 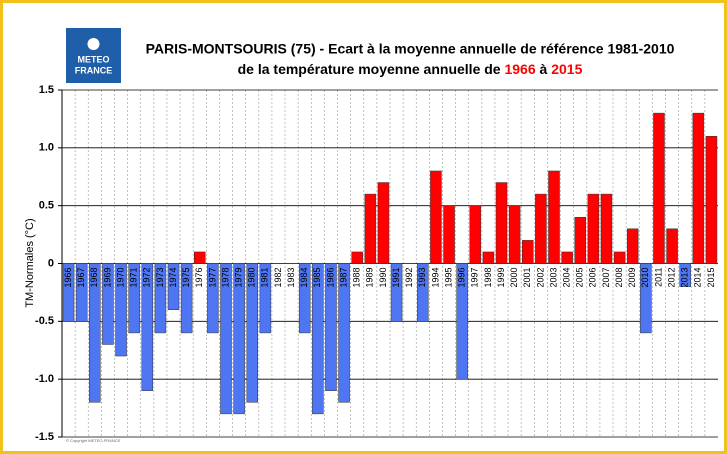 What do you see at coordinates (186, 278) in the screenshot?
I see `x-tick-label: 1975` at bounding box center [186, 278].